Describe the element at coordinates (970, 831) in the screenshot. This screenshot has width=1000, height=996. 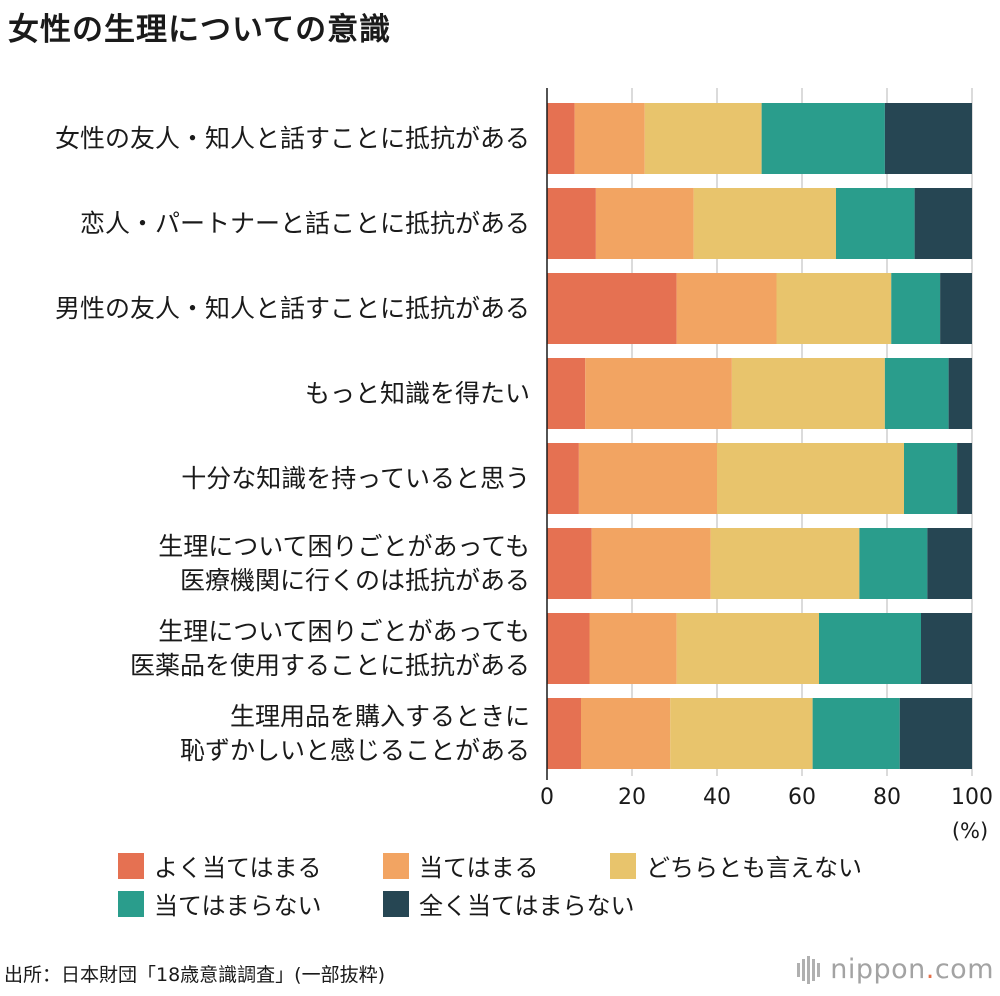
I see `x-axis-unit-label: (%)` at that location.